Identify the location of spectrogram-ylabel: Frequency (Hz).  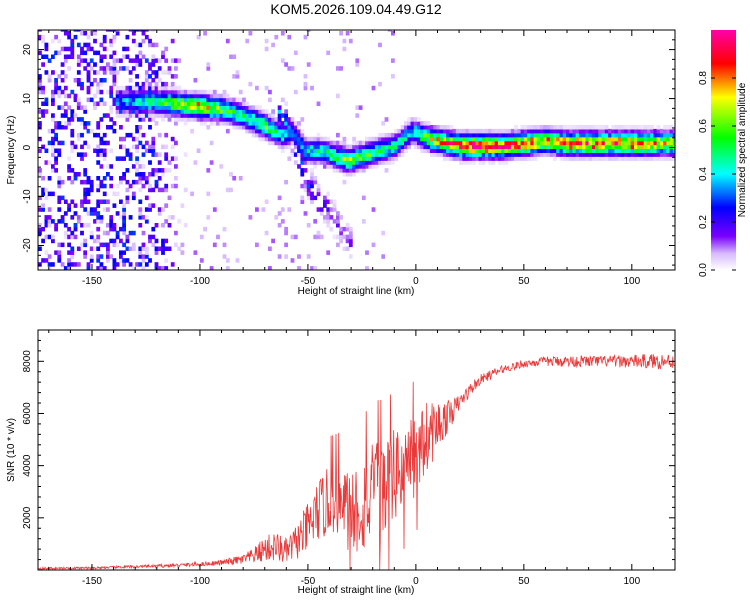
(11, 150).